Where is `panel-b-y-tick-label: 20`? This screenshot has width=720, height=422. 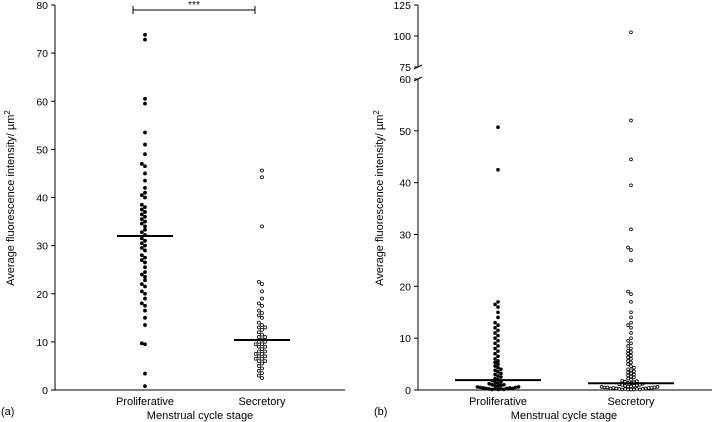 panel-b-y-tick-label: 20 is located at coordinates (405, 287).